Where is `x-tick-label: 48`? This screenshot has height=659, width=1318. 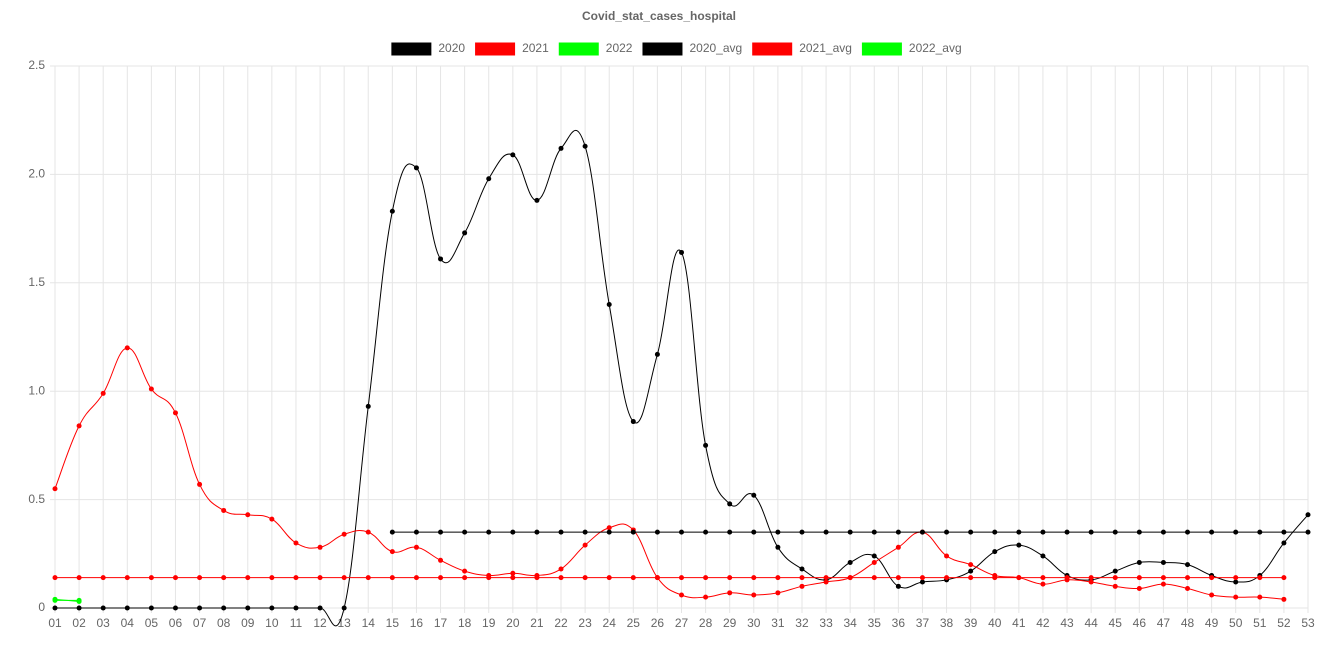
x-tick-label: 48 is located at coordinates (1188, 623).